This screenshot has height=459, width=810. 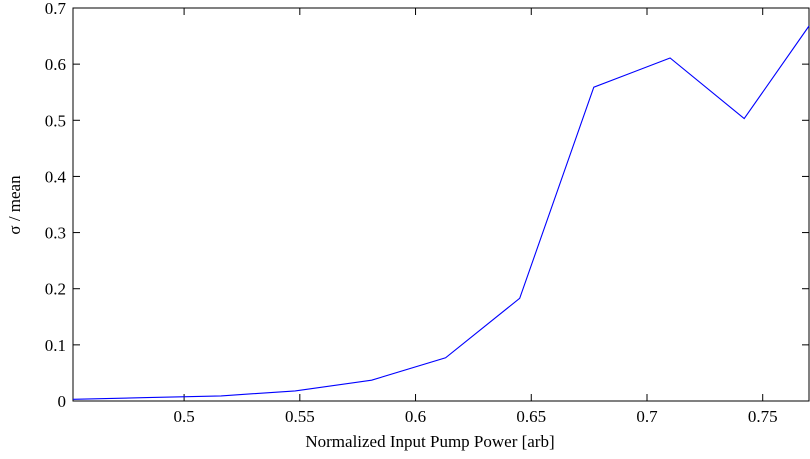 What do you see at coordinates (55, 289) in the screenshot?
I see `y-tick-label: 0.2` at bounding box center [55, 289].